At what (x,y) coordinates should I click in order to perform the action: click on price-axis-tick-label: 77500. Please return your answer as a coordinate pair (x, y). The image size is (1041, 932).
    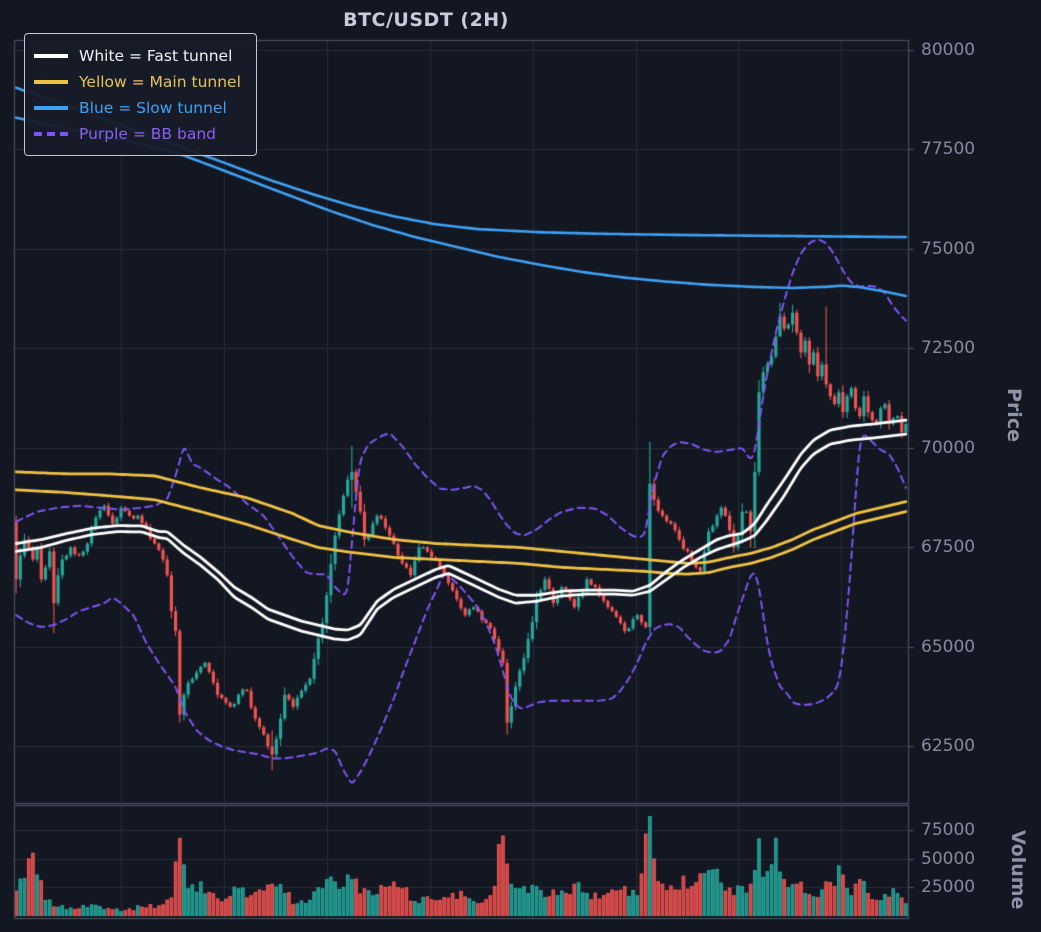
    Looking at the image, I should click on (948, 149).